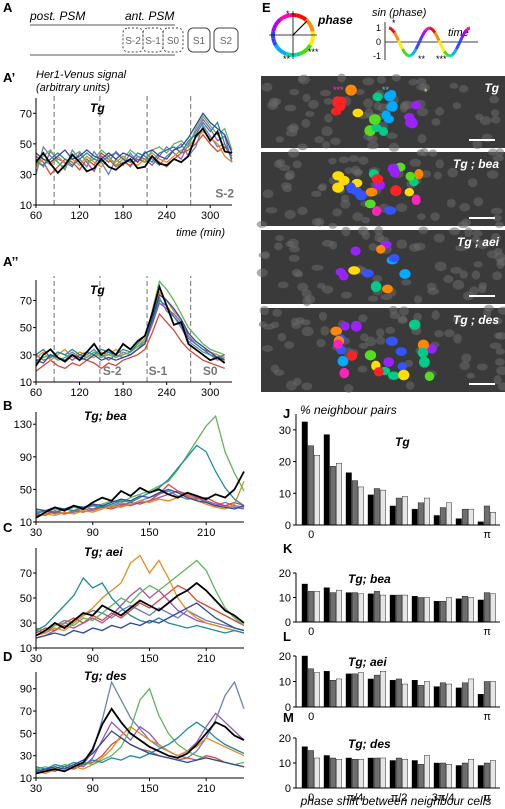 This screenshot has width=505, height=809. Describe the element at coordinates (173, 41) in the screenshot. I see `somite-label: S0` at that location.